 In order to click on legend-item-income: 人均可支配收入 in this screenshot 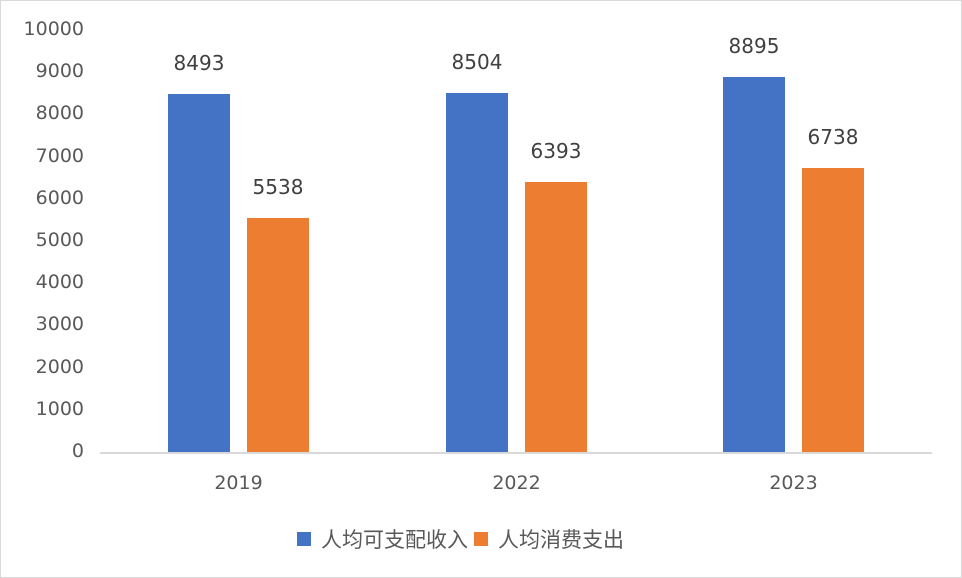, I will do `click(382, 539)`.